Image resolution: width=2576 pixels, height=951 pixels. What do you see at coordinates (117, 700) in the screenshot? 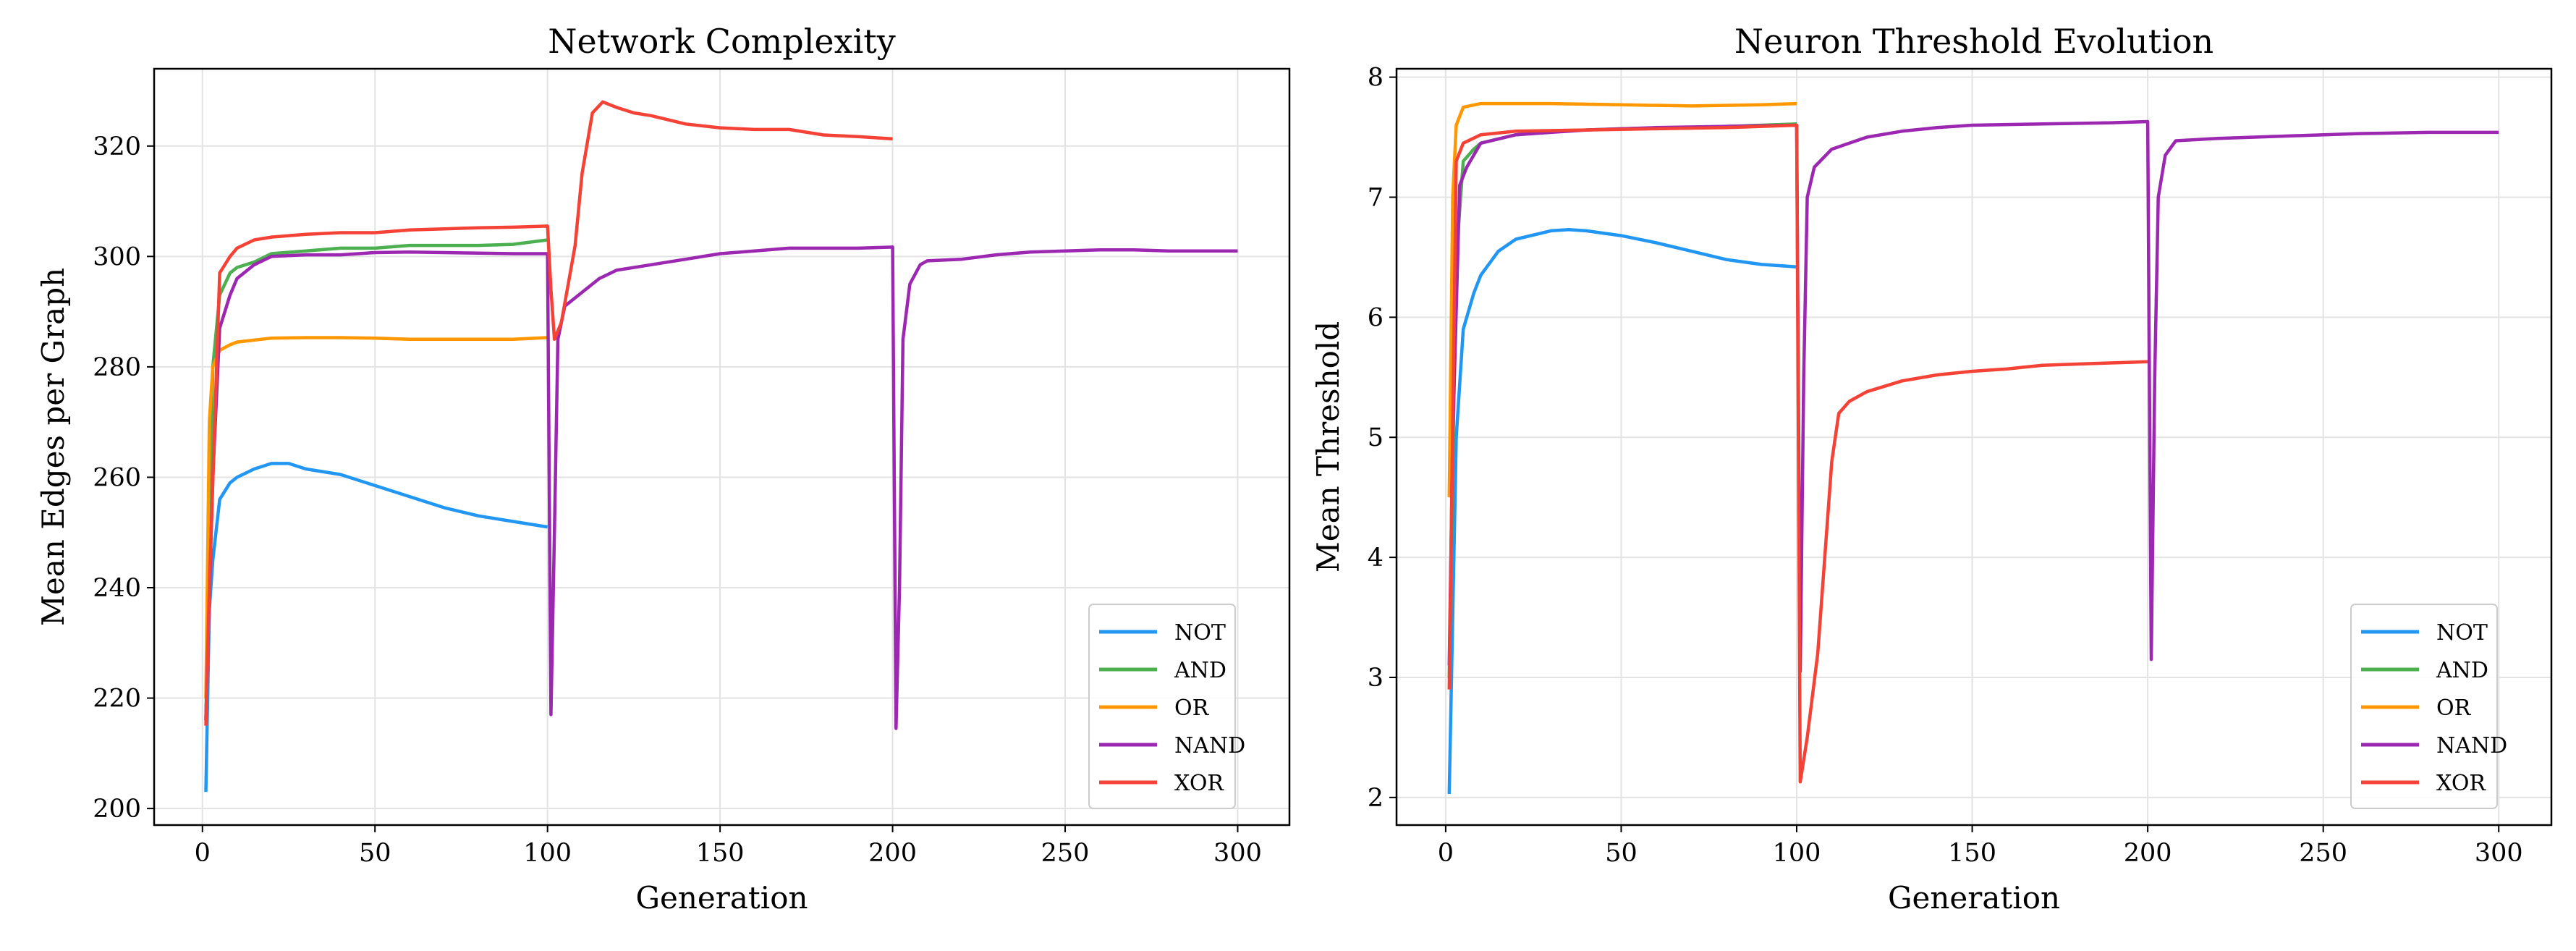
I see `y-tick-label: 220` at bounding box center [117, 700].